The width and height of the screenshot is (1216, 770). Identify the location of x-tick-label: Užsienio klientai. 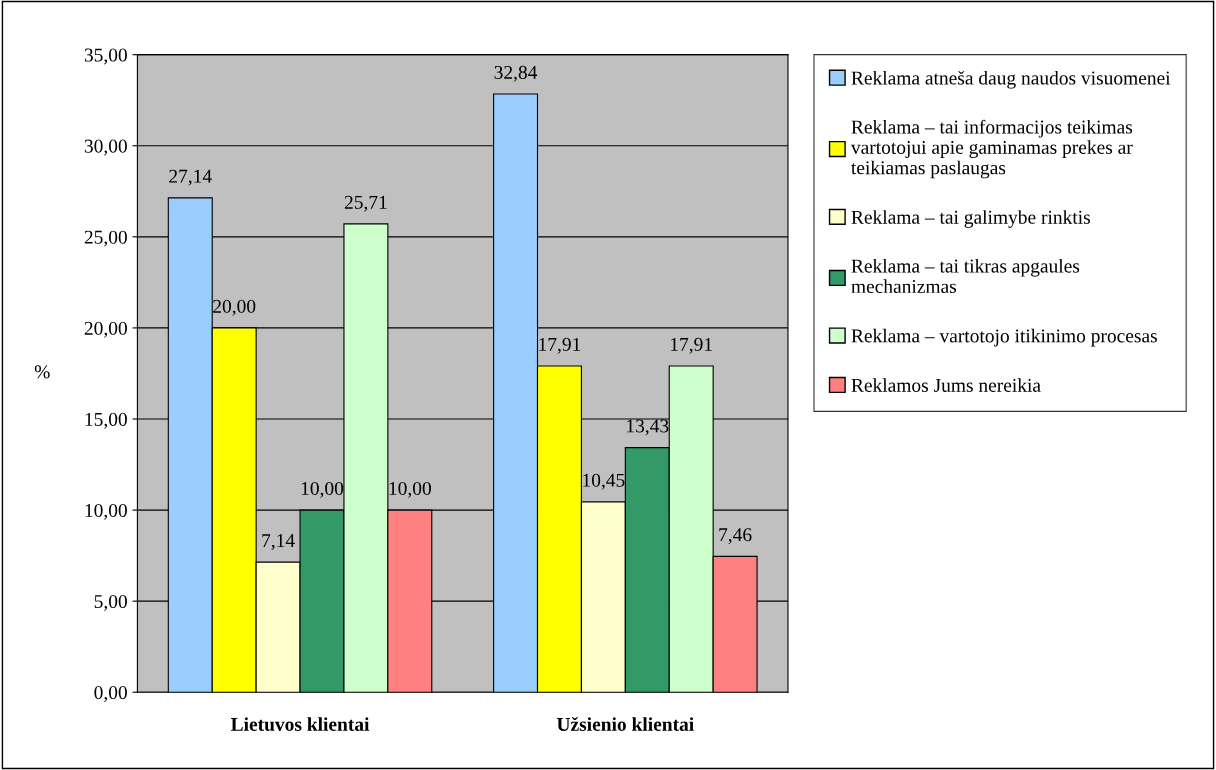
(625, 724).